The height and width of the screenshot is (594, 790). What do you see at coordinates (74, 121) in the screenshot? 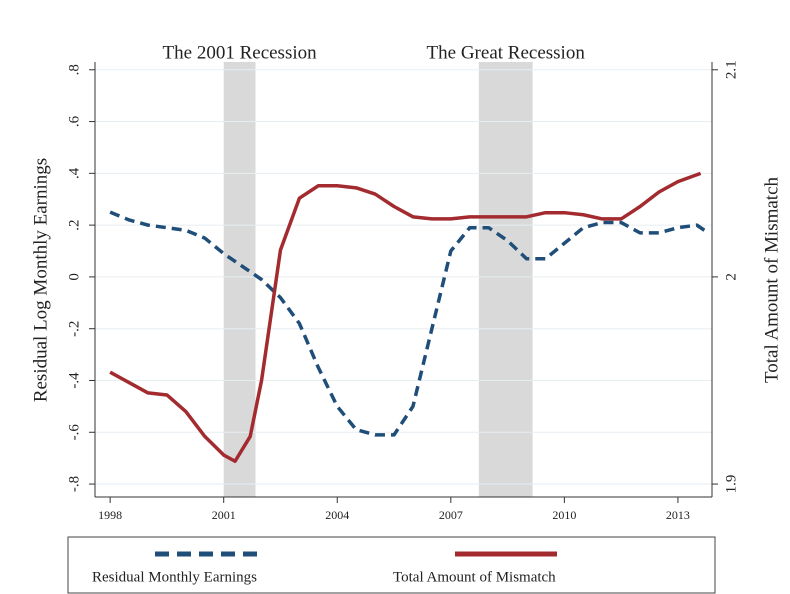
I see `y-tick-label: .6` at bounding box center [74, 121].